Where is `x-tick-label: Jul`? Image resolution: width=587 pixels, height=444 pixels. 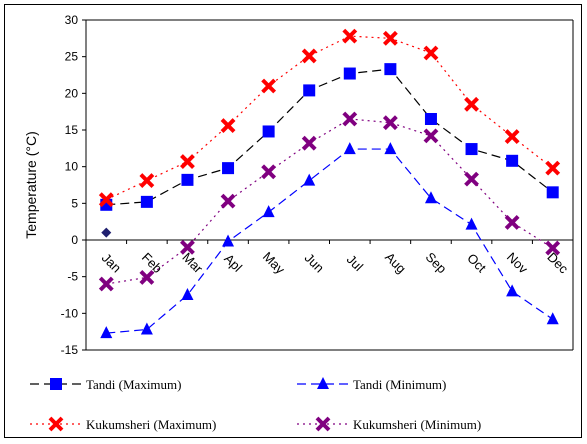 x-tick-label: Jul is located at coordinates (355, 263).